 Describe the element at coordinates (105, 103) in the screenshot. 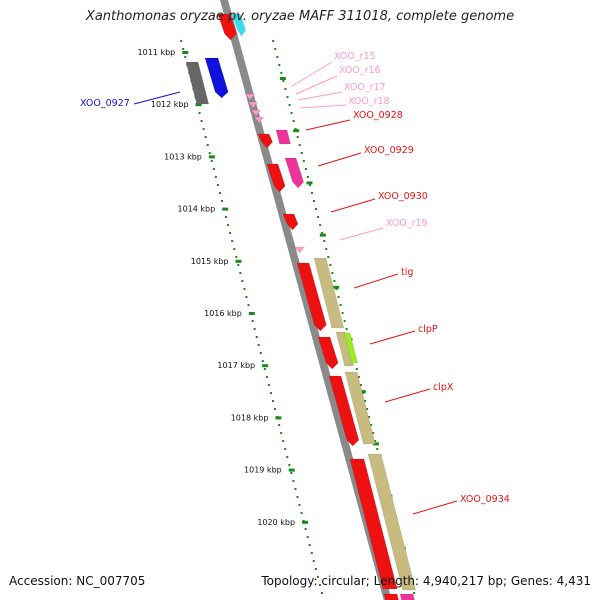

I see `feature-label: XOO_0927` at that location.